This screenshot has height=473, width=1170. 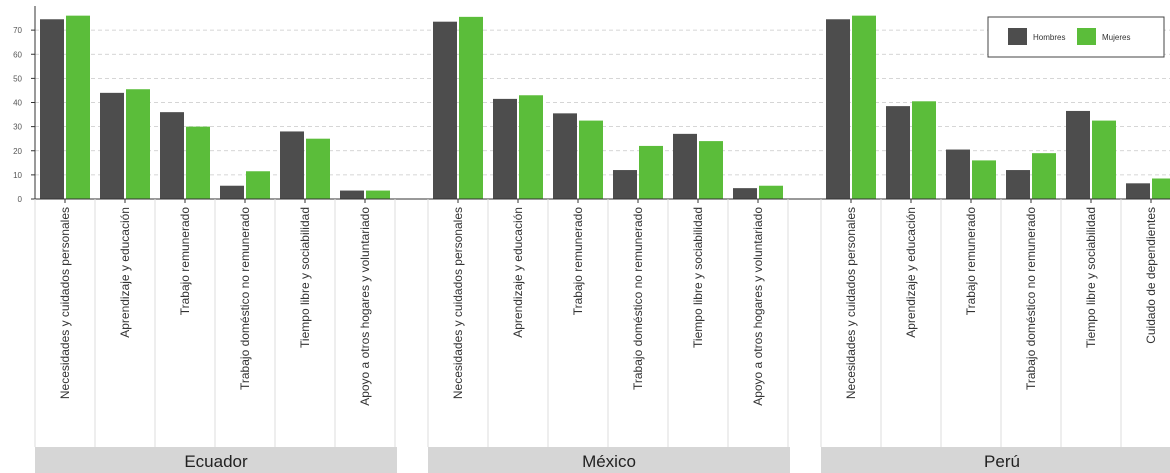 I want to click on y-axis: 0 10 20 30 40 50 60 70, so click(x=24, y=105).